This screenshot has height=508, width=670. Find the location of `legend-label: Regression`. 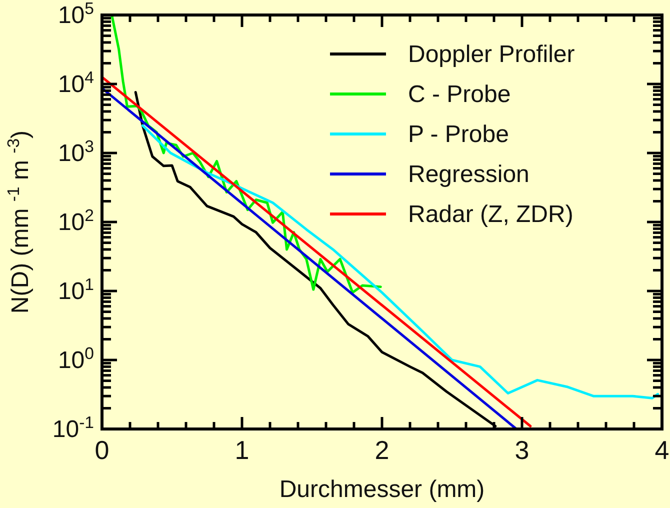

legend-label: Regression is located at coordinates (469, 174).